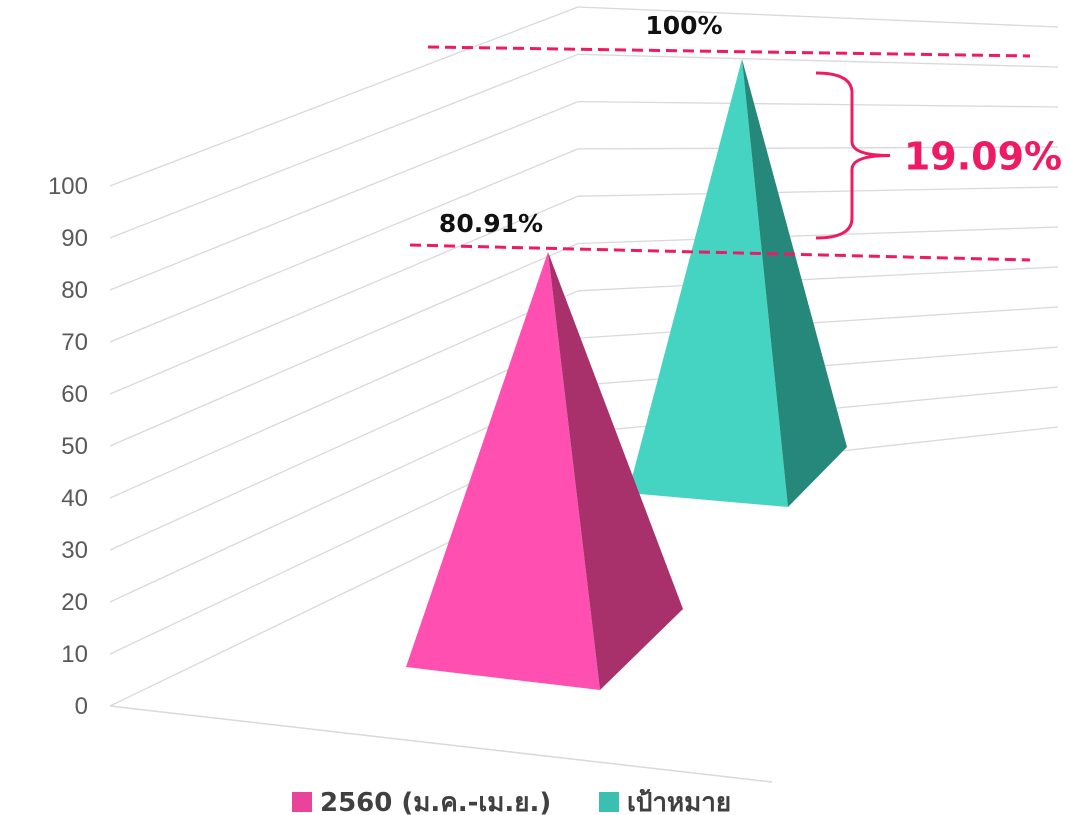 The image size is (1069, 815). I want to click on pyramid-2560-side-face, so click(615, 471).